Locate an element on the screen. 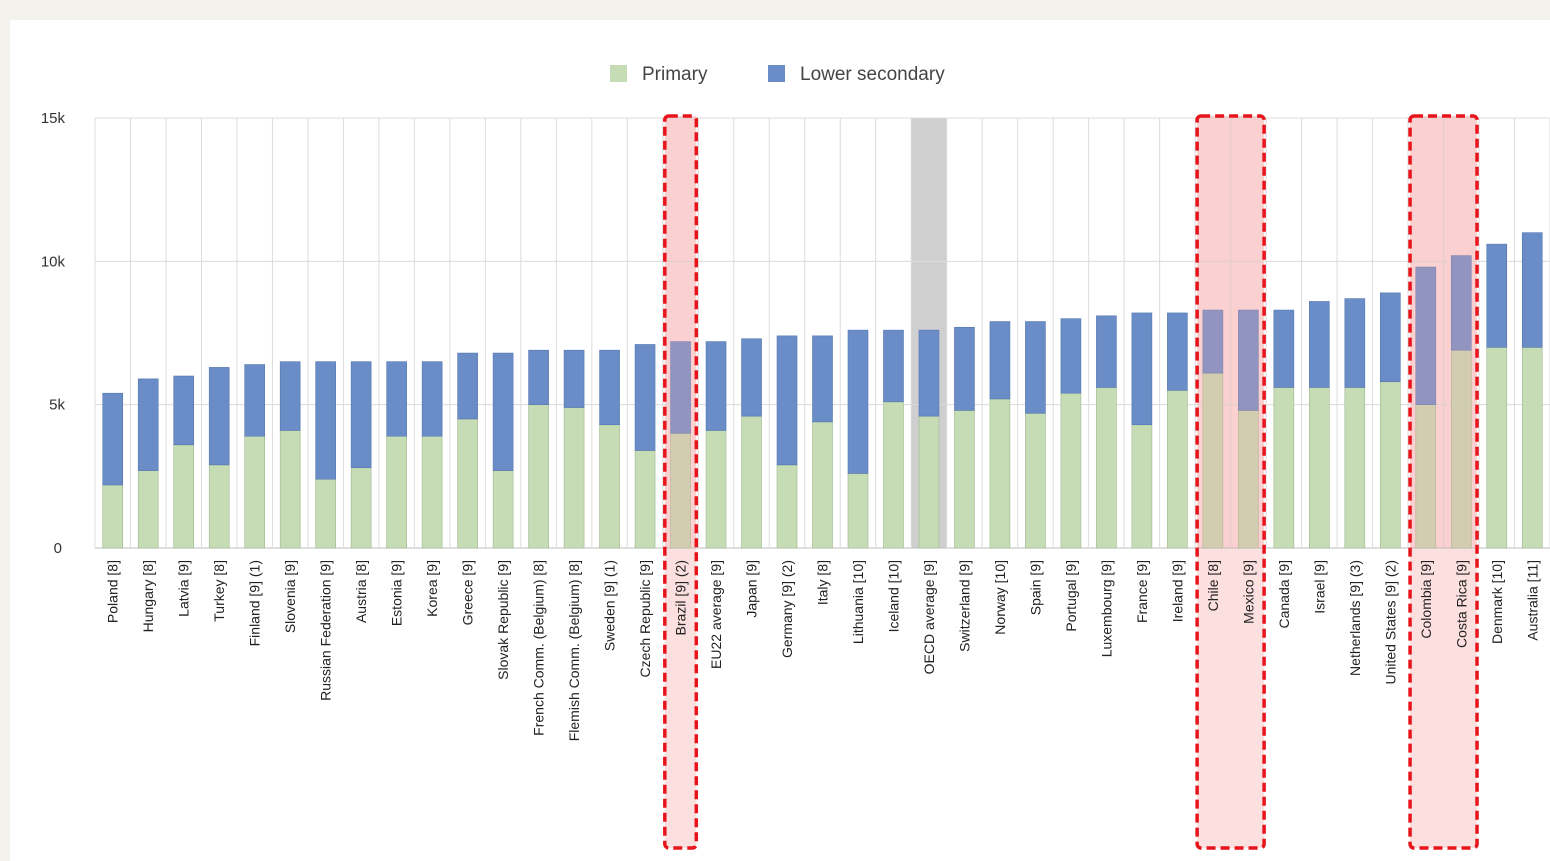 The width and height of the screenshot is (1550, 861). y-tick-label: 0 is located at coordinates (58, 548).